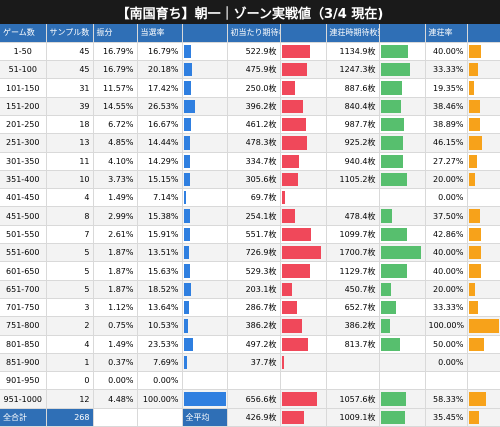  I want to click on chain-cell: 450.7枚, so click(353, 289).